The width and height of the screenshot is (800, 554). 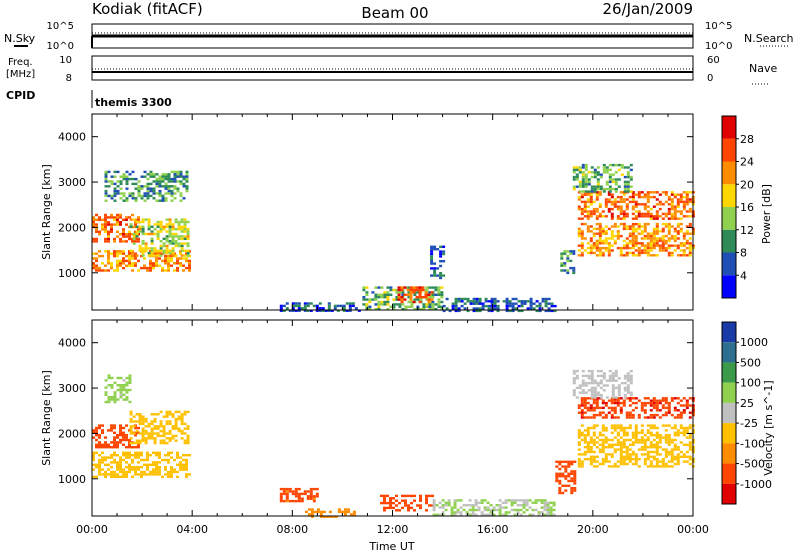 I want to click on y-tick-label: 2000, so click(x=72, y=227).